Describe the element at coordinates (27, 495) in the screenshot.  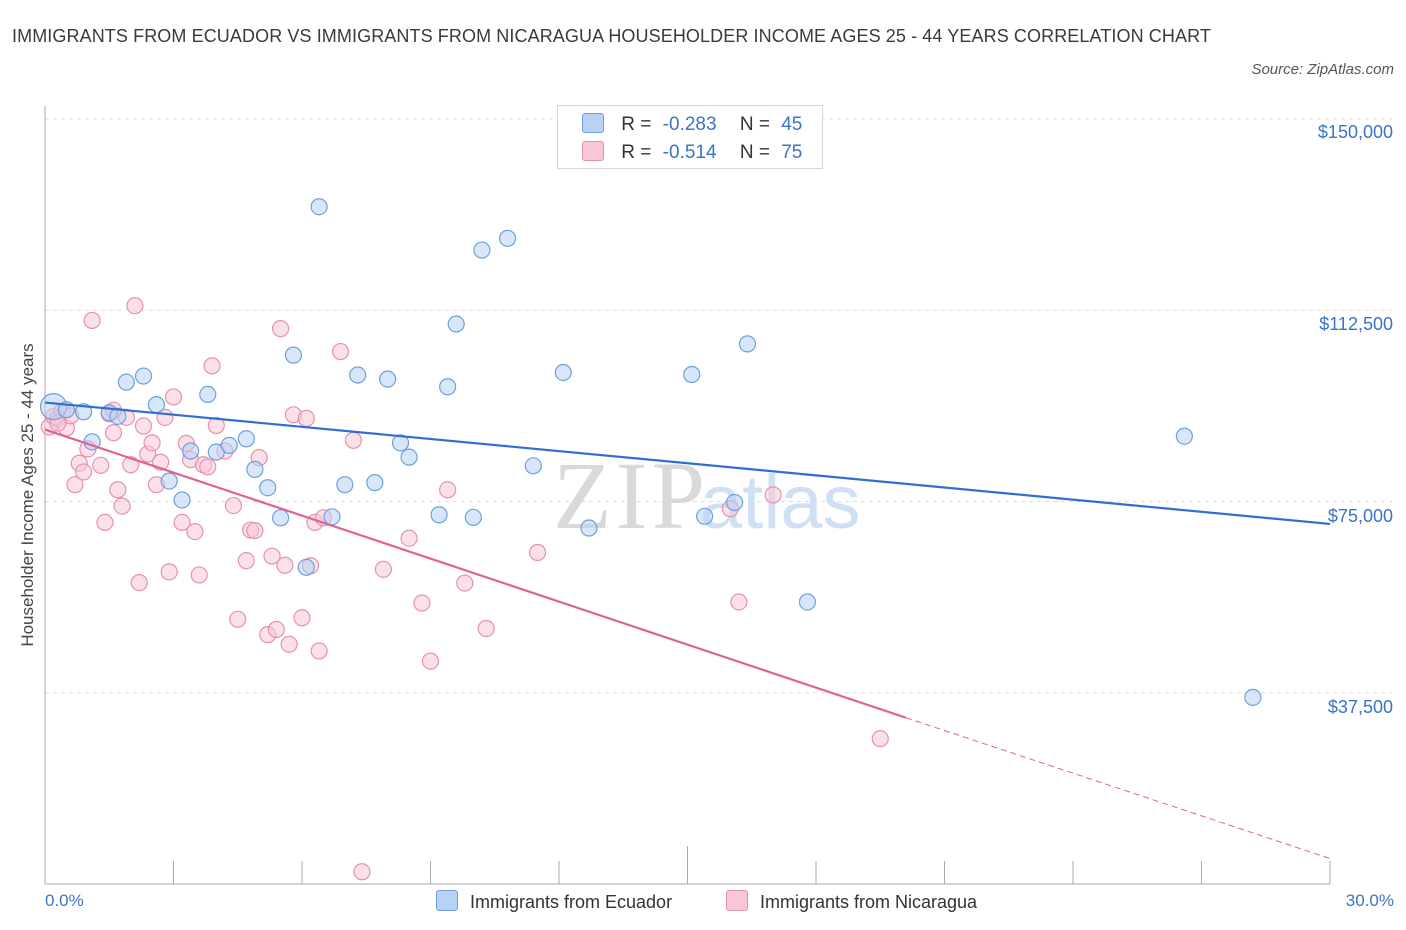
I see `y-axis-label: Householder Income Ages 25 - 44 years` at that location.